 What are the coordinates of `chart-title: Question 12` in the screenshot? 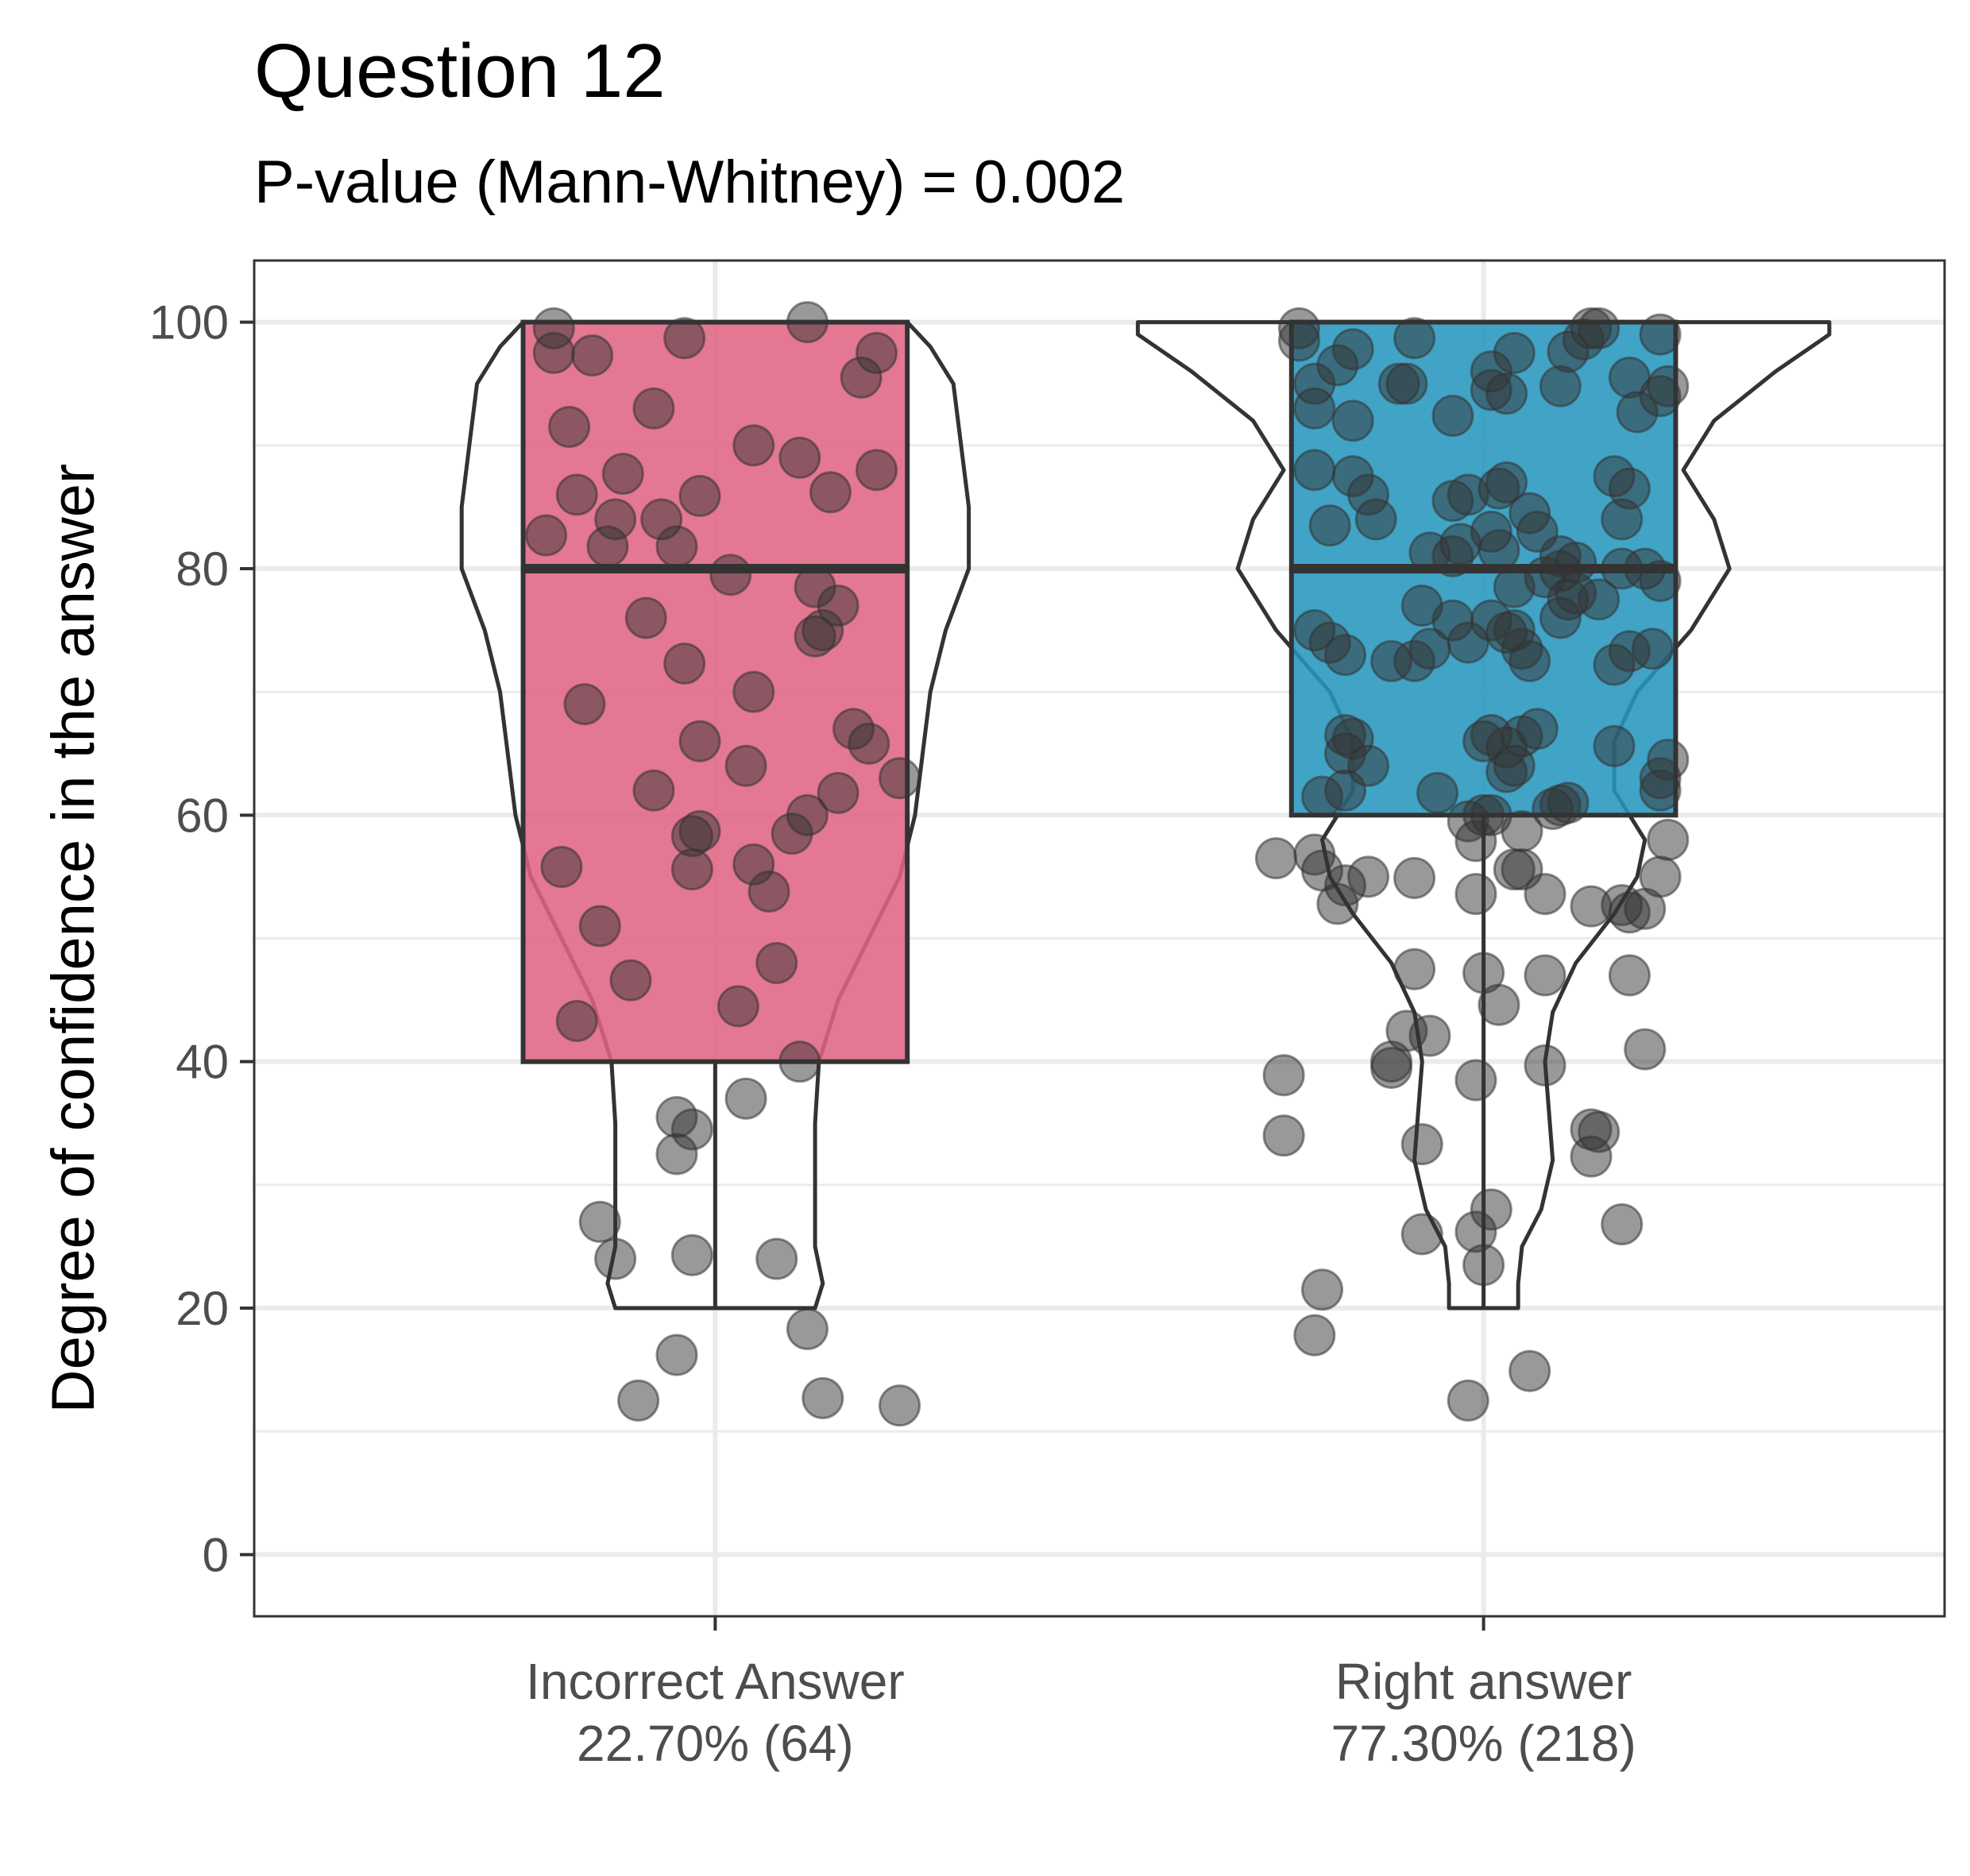 It's located at (460, 71).